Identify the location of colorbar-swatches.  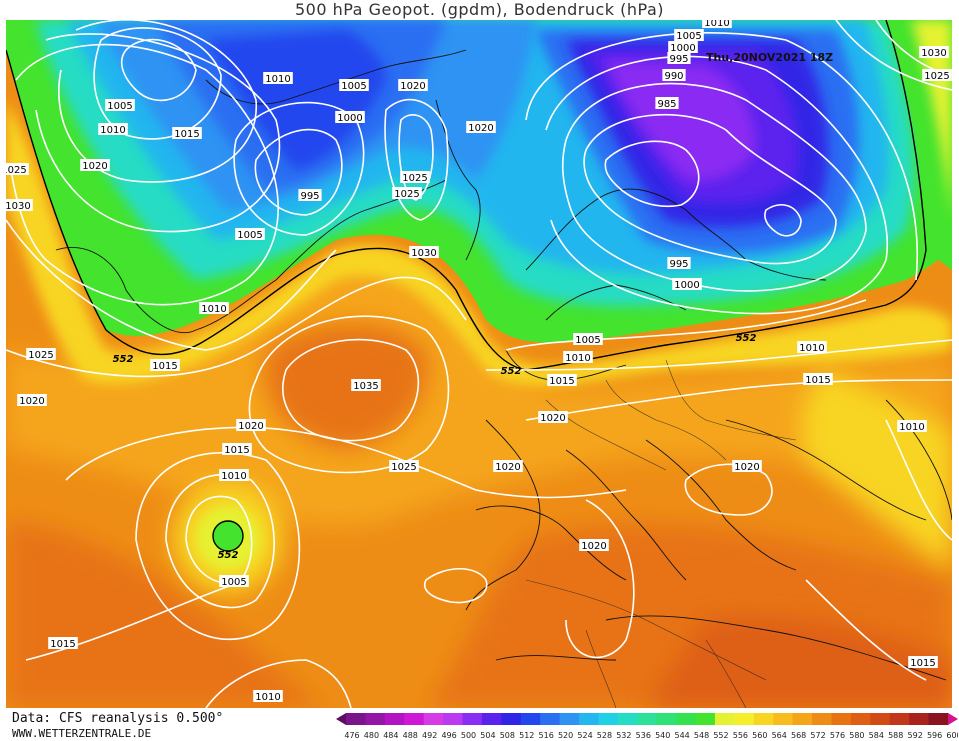
(647, 719).